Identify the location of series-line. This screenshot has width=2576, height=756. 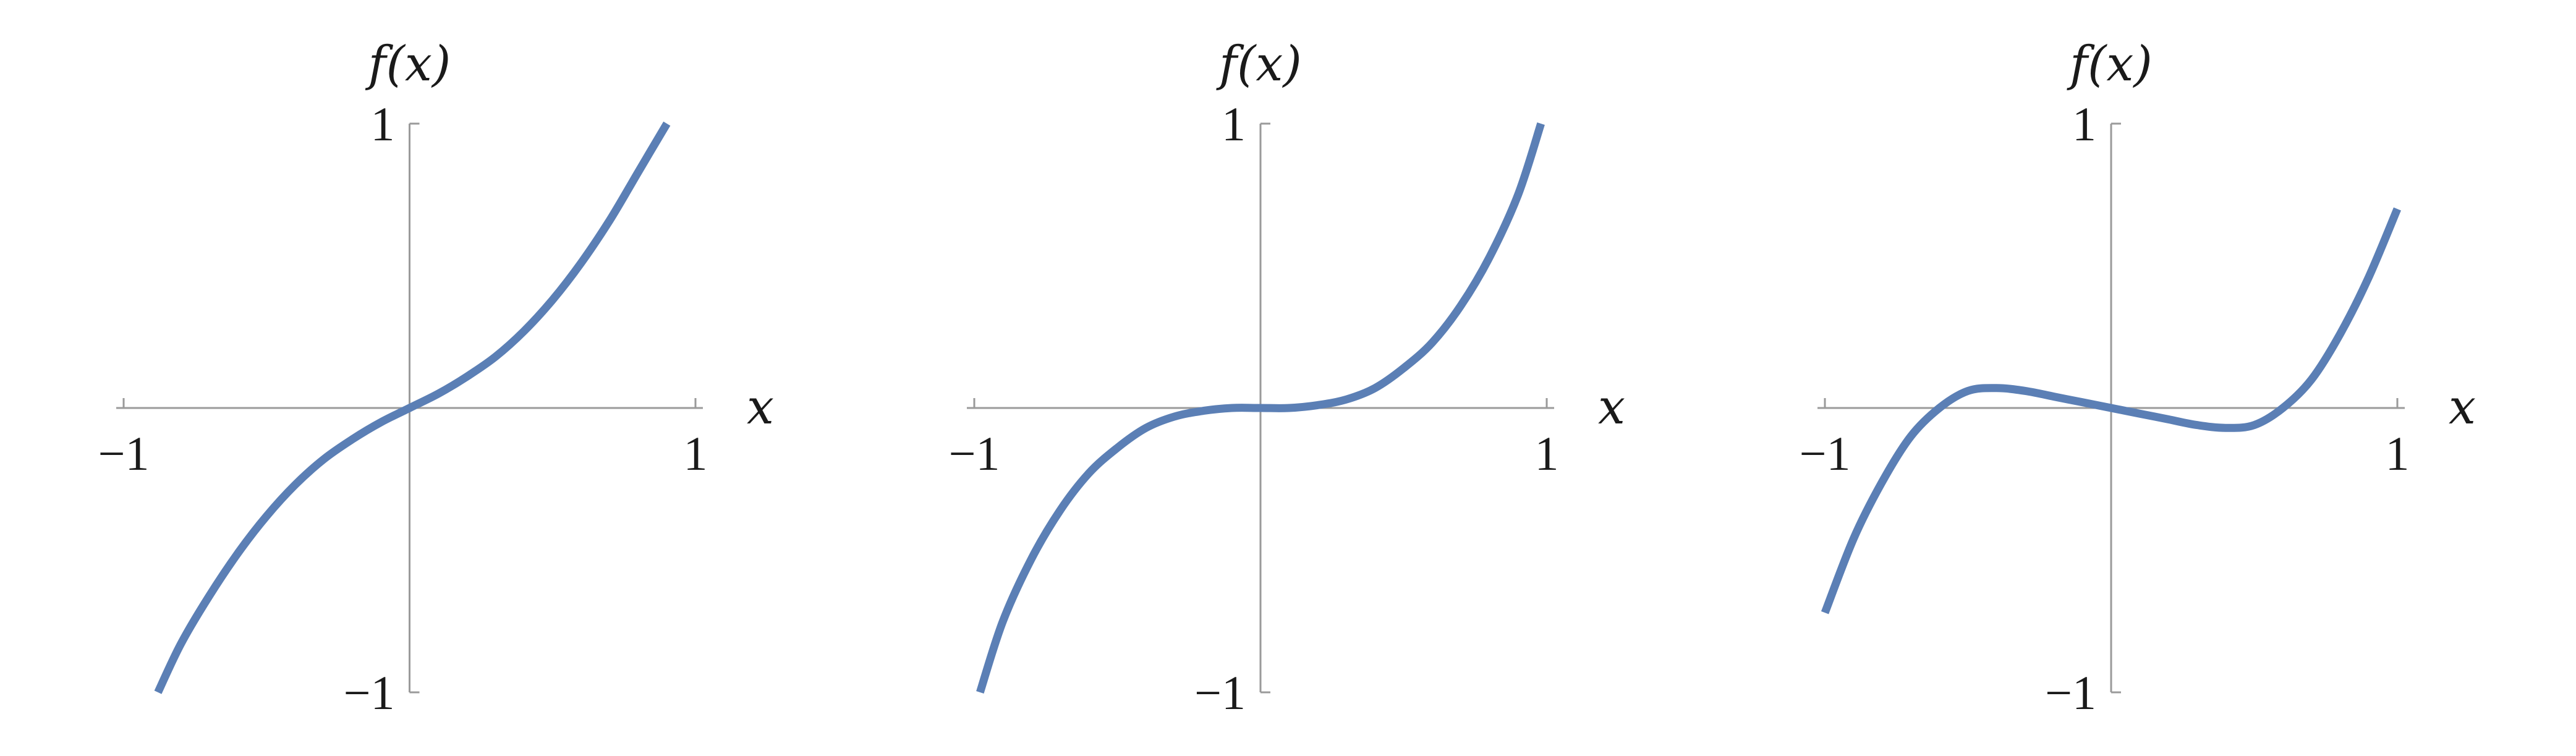
(2111, 410).